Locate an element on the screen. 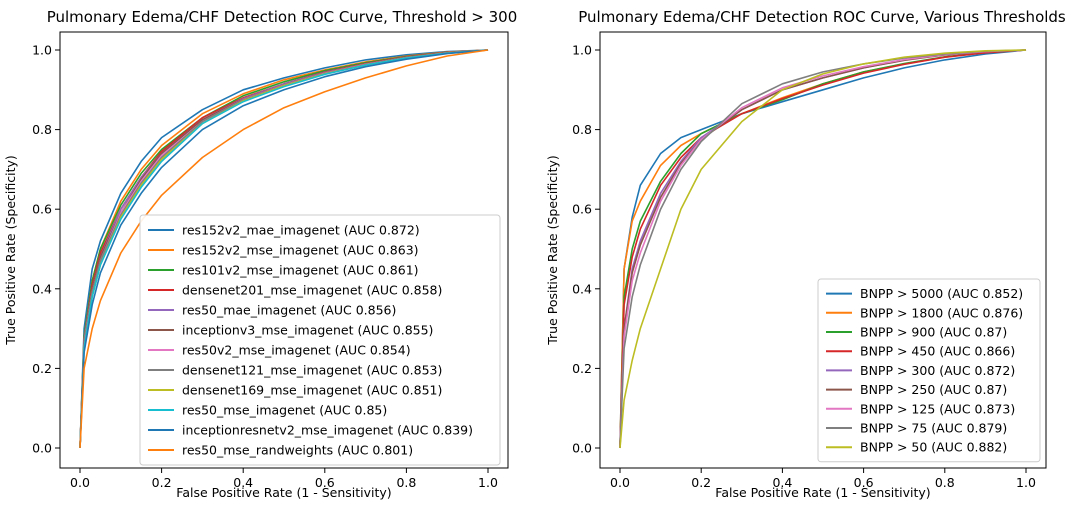 This screenshot has width=1084, height=508. legend-label: densenet201_mse_imagenet (AUC 0.858) is located at coordinates (312, 290).